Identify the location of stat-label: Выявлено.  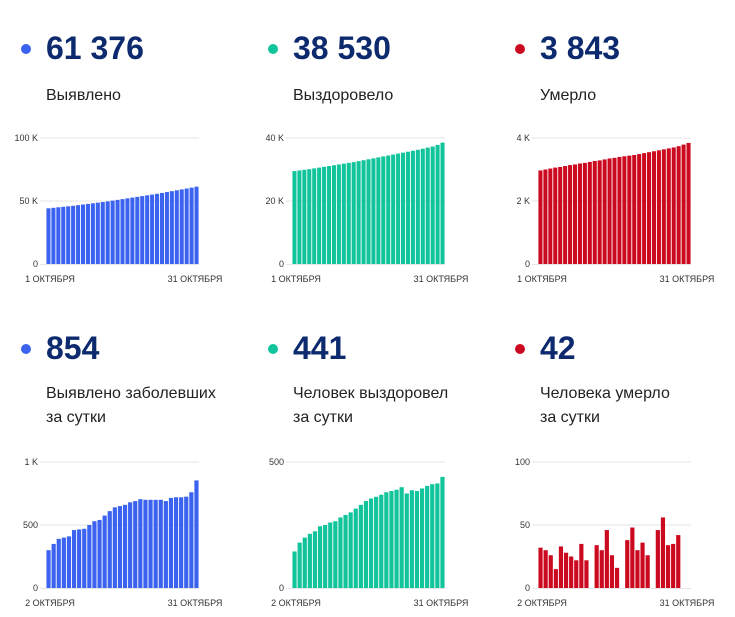
(83, 95).